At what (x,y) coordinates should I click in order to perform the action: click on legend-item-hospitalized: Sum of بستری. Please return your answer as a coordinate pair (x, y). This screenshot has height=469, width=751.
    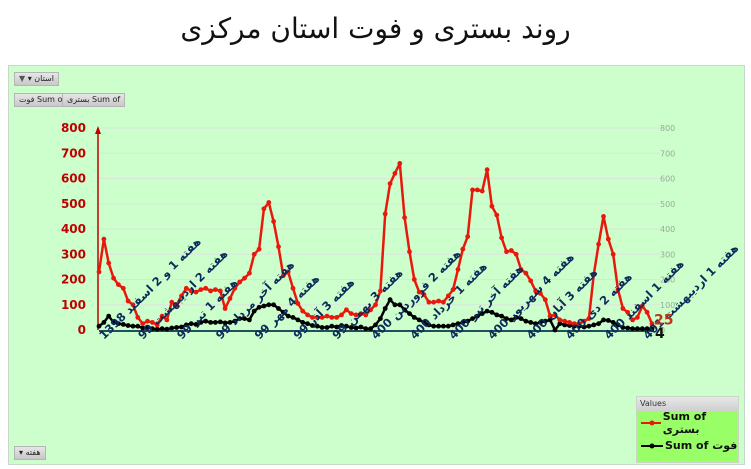
    Looking at the image, I should click on (687, 423).